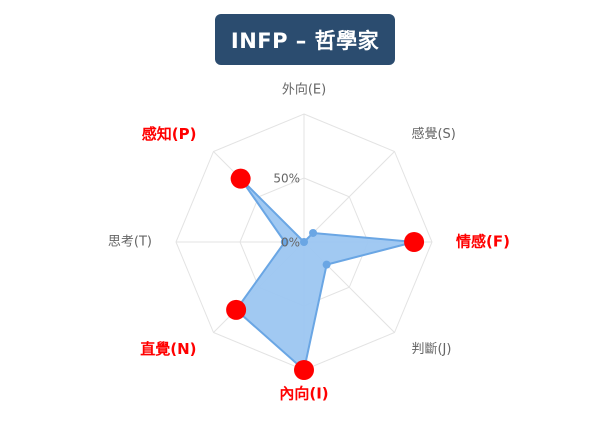 The image size is (607, 434). What do you see at coordinates (431, 349) in the screenshot?
I see `axis-label: 判斷(J)` at bounding box center [431, 349].